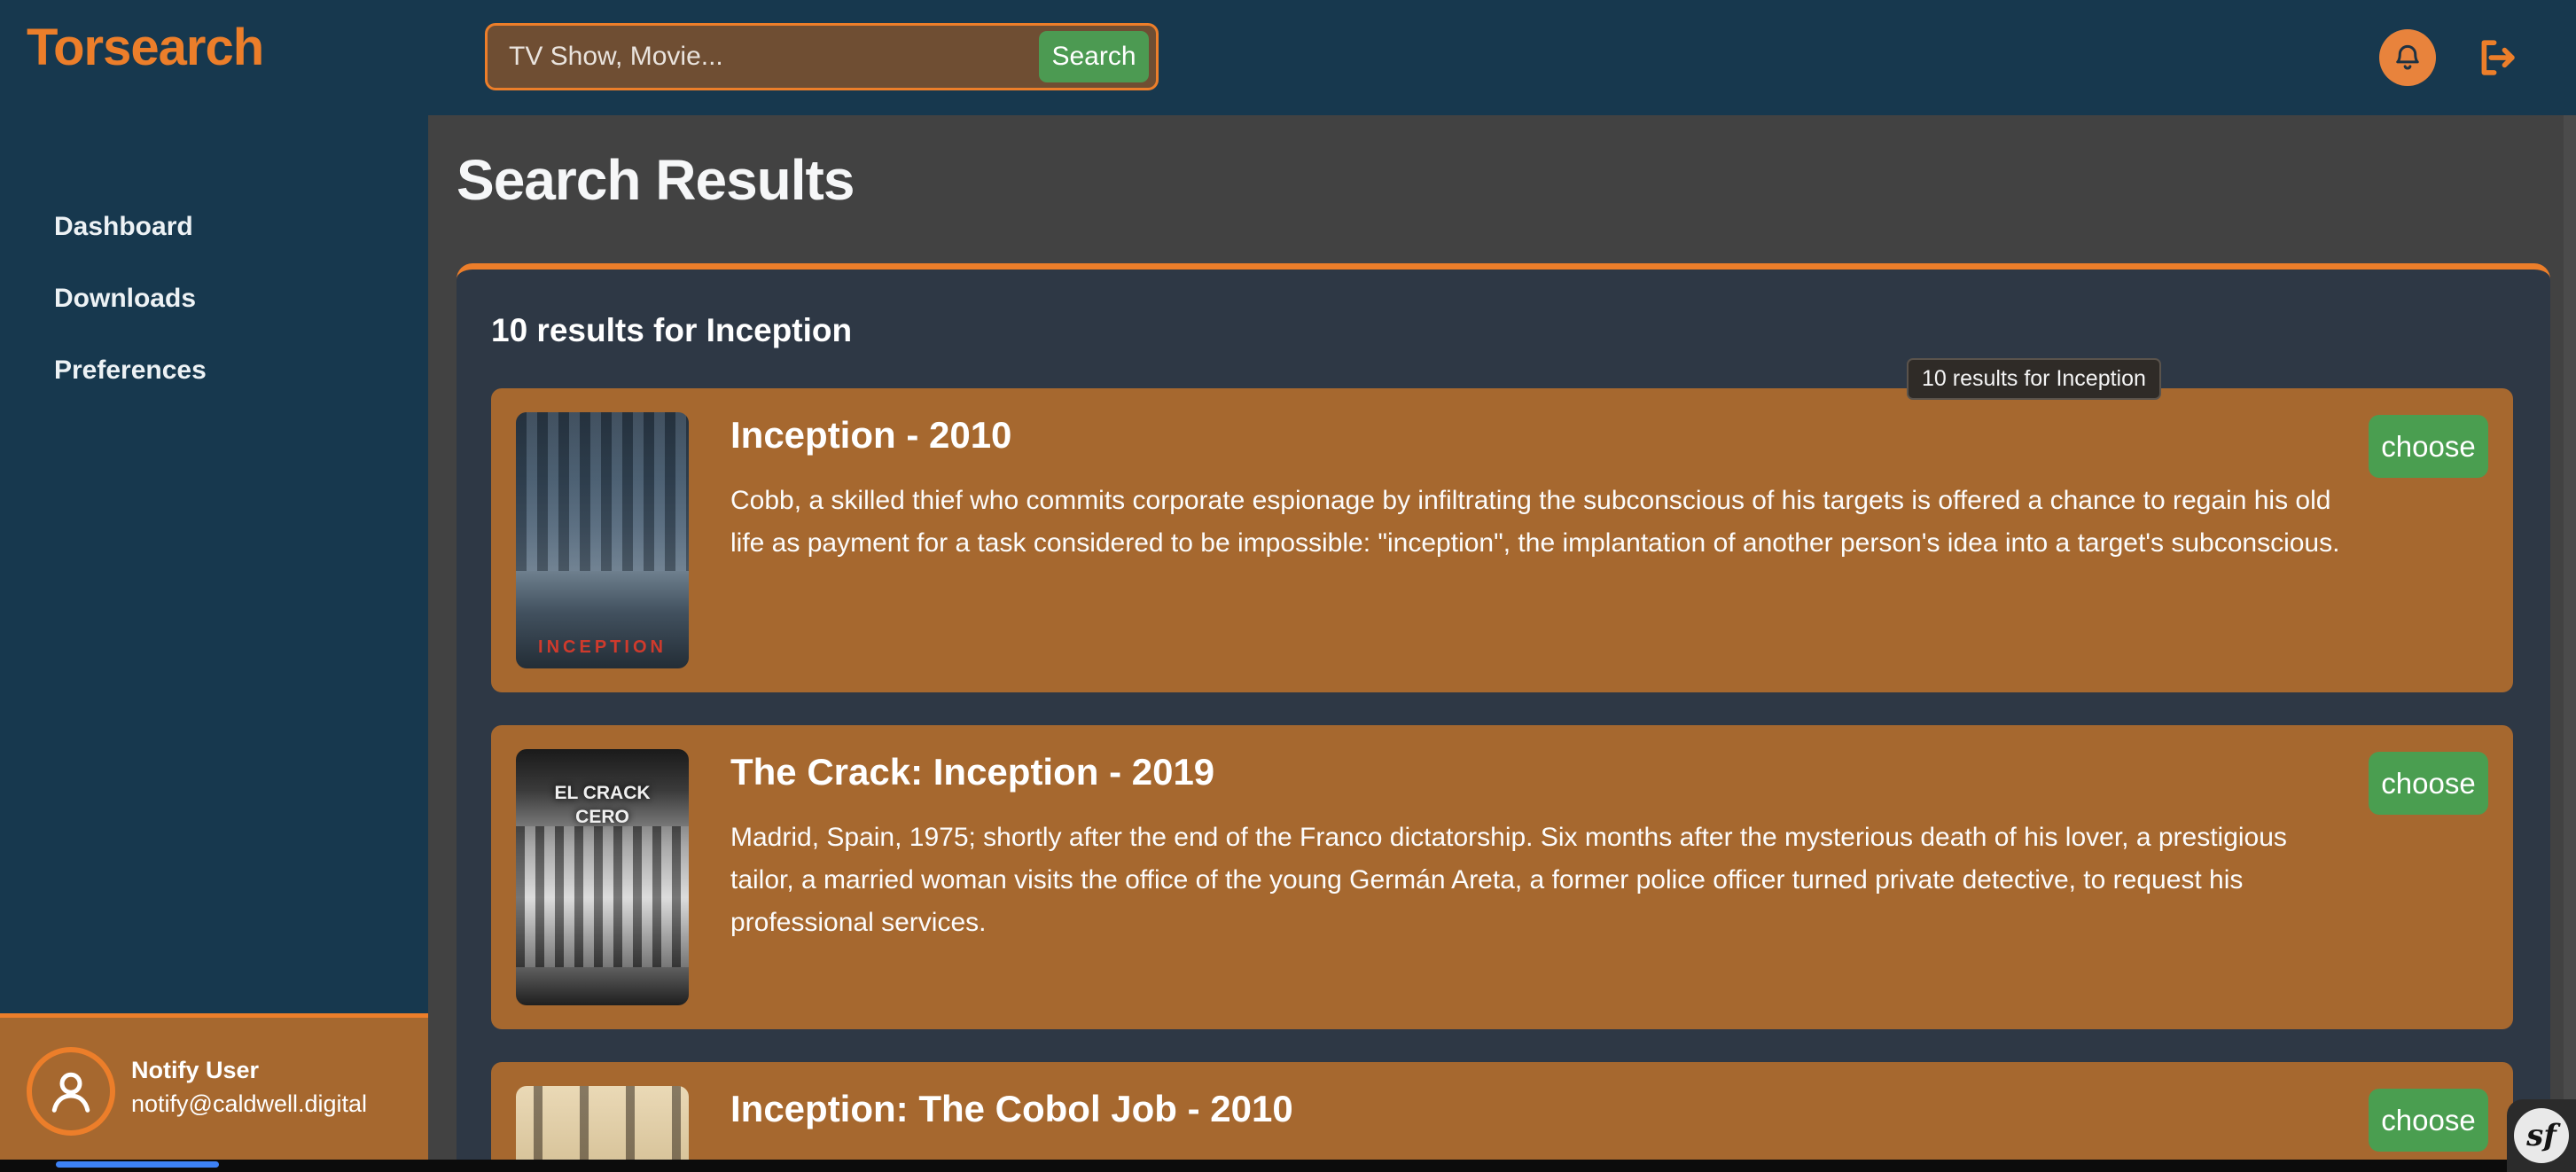 The width and height of the screenshot is (2576, 1172). What do you see at coordinates (602, 805) in the screenshot?
I see `poster-caption: EL CRACK CERO` at bounding box center [602, 805].